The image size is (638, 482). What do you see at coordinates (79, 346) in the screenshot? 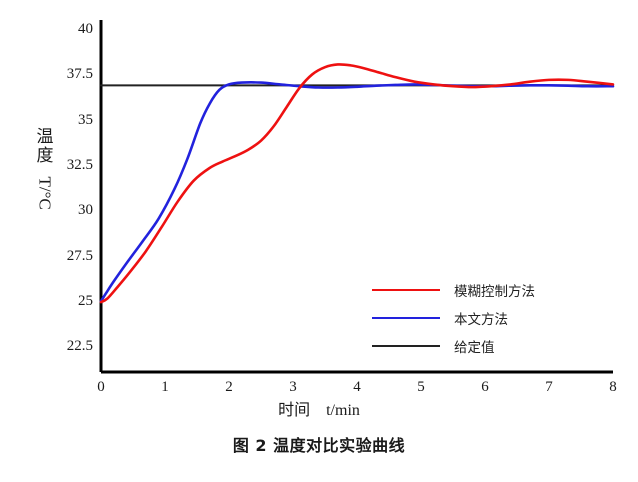
I see `y-tick-label: 22.5` at bounding box center [79, 346].